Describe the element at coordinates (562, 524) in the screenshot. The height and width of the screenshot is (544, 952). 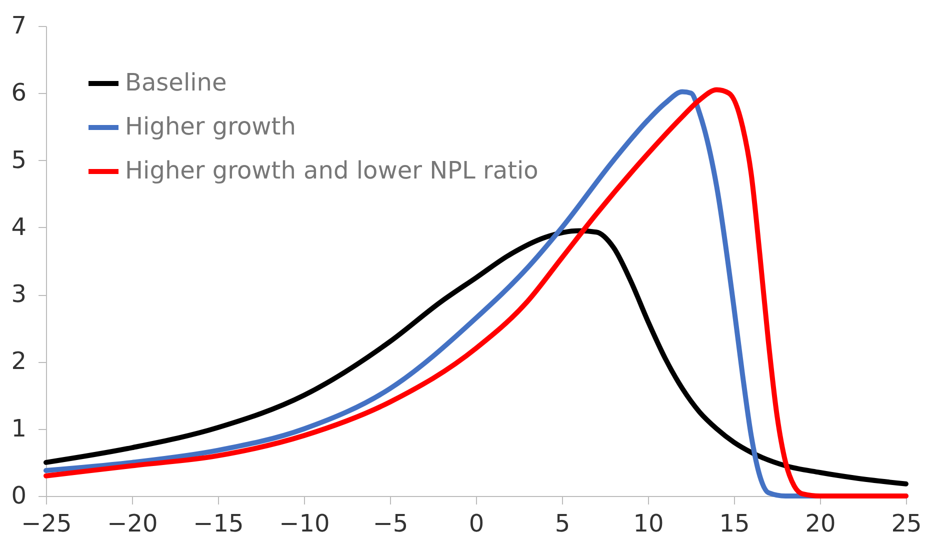
I see `x-tick-label: 5` at that location.